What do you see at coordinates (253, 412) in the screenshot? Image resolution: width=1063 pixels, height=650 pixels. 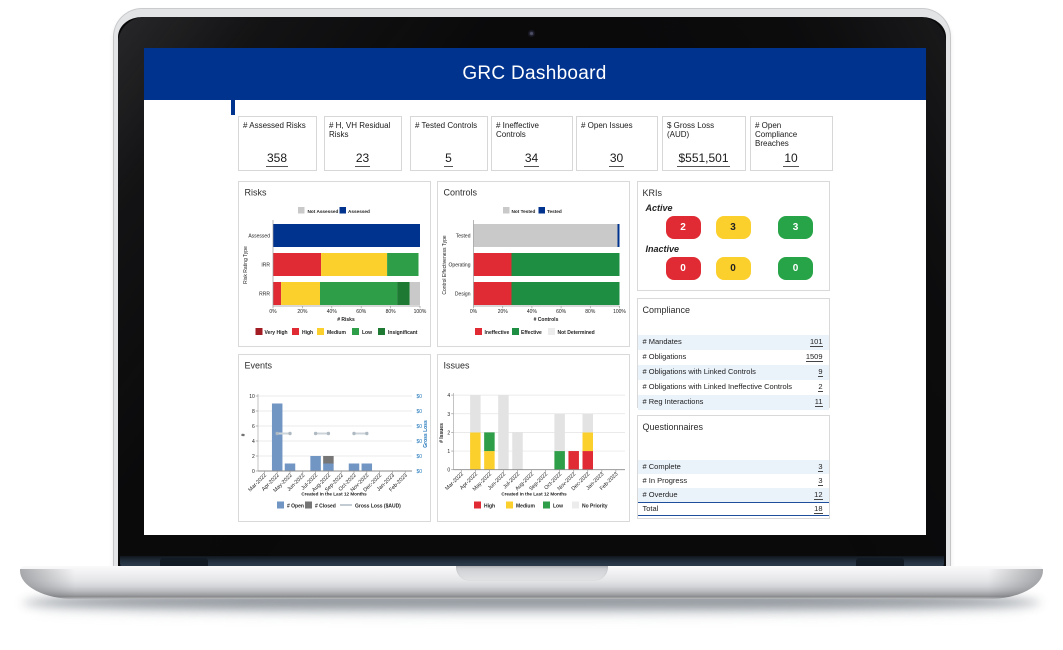 I see `svg-text: 8` at bounding box center [253, 412].